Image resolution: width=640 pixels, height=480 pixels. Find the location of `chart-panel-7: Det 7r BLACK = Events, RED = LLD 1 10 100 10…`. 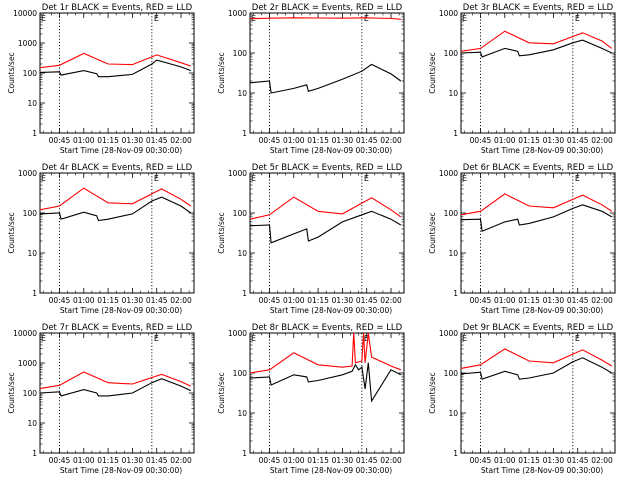

chart-panel-7: Det 7r BLACK = Events, RED = LLD 1 10 100 10… is located at coordinates (101, 399).